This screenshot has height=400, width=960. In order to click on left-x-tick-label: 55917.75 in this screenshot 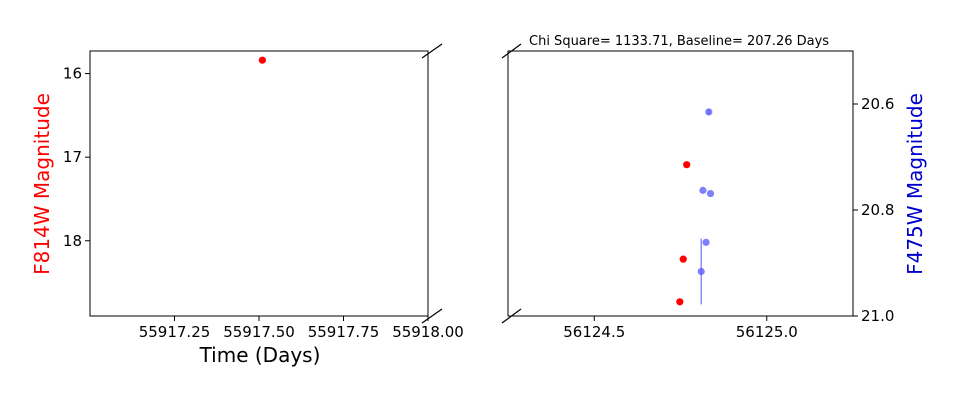, I will do `click(344, 332)`.